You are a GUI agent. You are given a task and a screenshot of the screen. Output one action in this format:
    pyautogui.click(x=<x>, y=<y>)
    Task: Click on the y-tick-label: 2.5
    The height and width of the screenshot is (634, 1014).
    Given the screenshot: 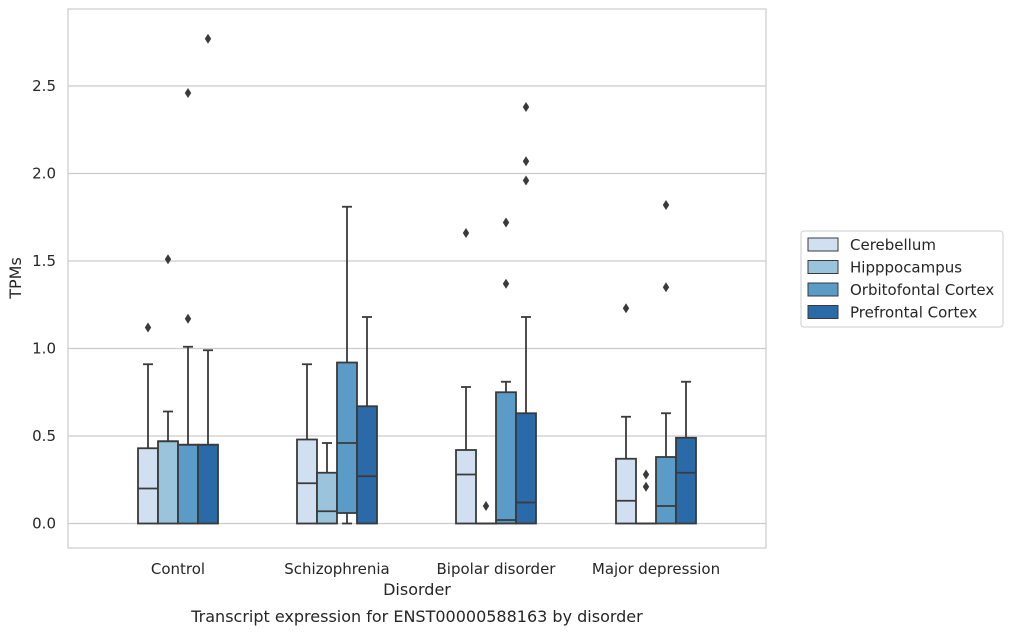 What is the action you would take?
    pyautogui.click(x=44, y=86)
    